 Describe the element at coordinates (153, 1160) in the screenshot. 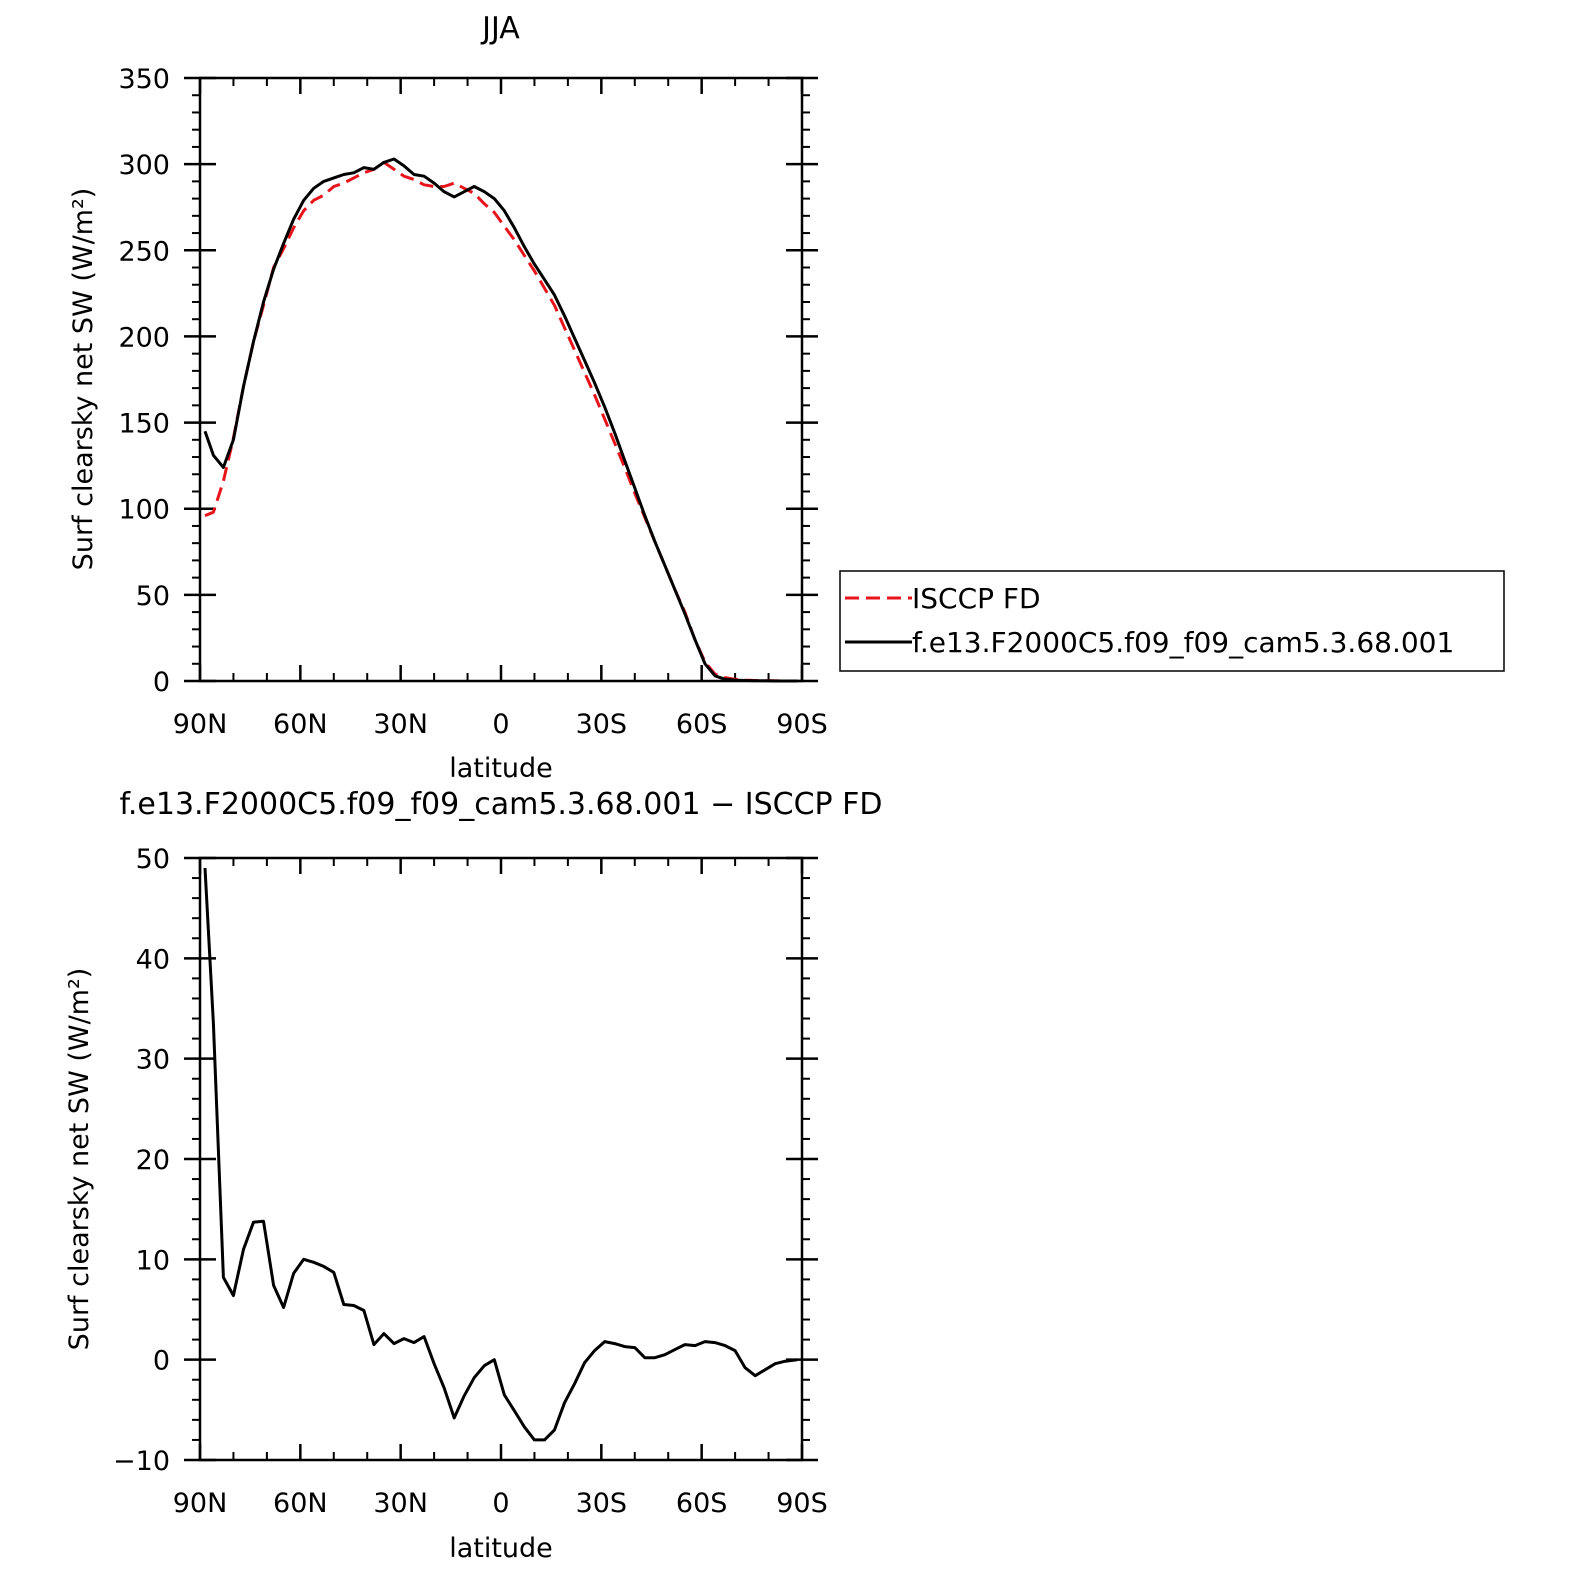

I see `y-tick-label: 20` at that location.